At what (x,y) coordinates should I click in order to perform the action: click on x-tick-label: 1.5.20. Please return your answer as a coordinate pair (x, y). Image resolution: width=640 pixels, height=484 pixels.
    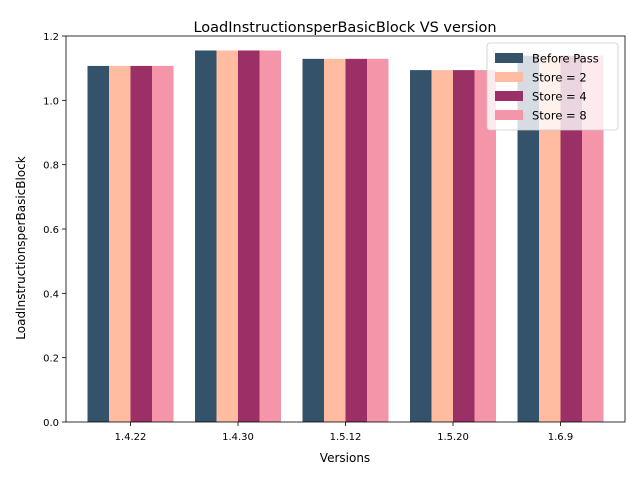
    Looking at the image, I should click on (453, 437).